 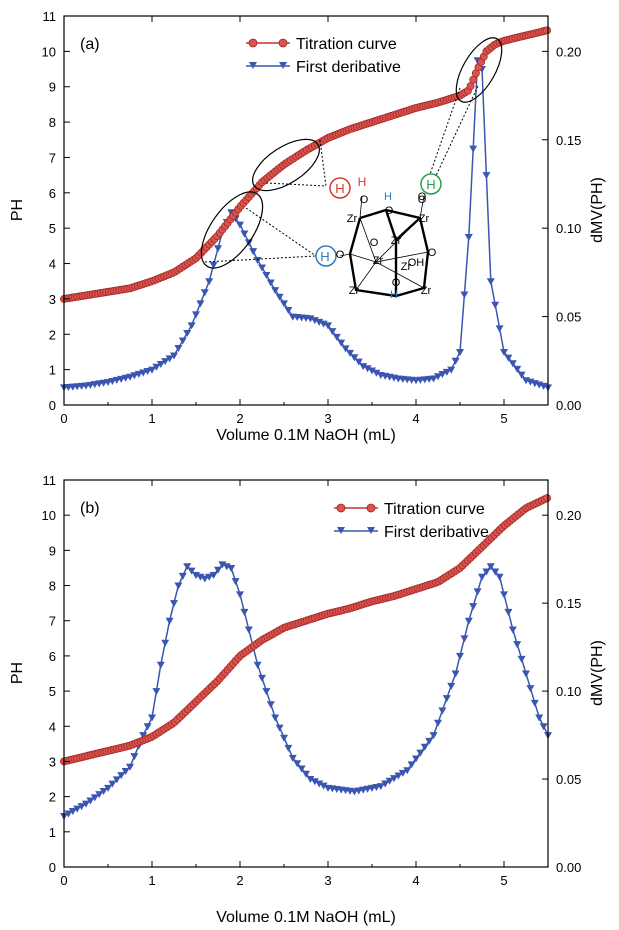 I want to click on y-tick-label: 4, so click(x=52, y=264).